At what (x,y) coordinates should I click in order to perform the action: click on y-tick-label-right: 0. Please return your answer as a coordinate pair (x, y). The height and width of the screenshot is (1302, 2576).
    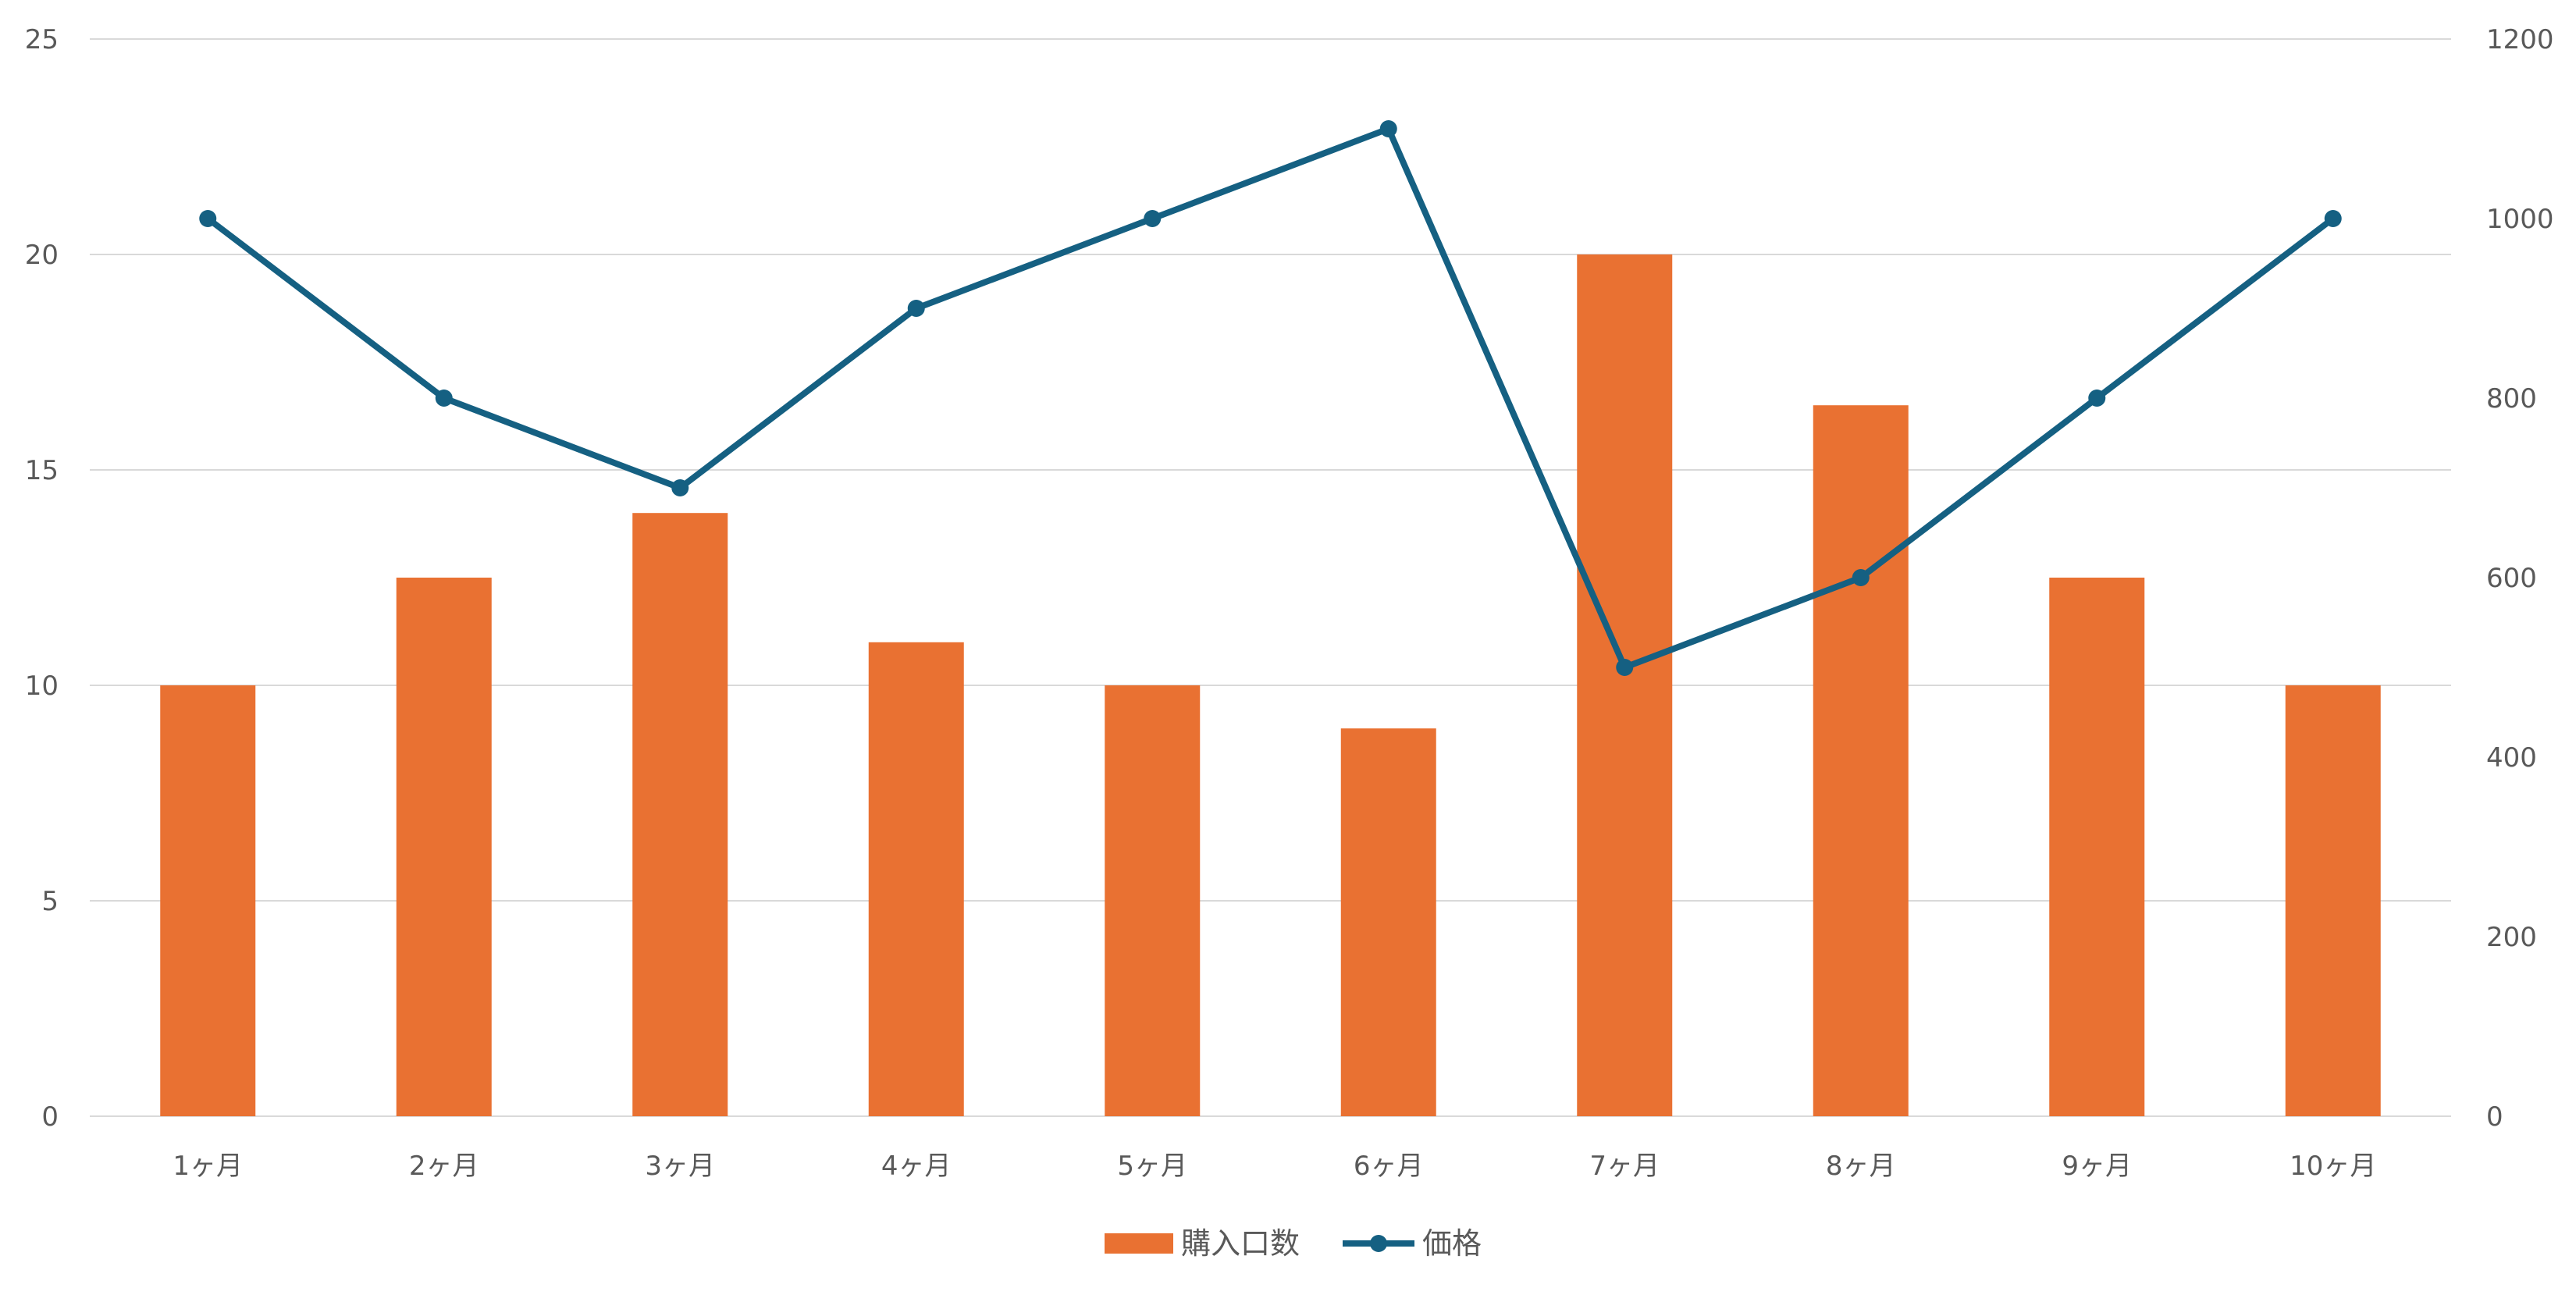
    Looking at the image, I should click on (2494, 1117).